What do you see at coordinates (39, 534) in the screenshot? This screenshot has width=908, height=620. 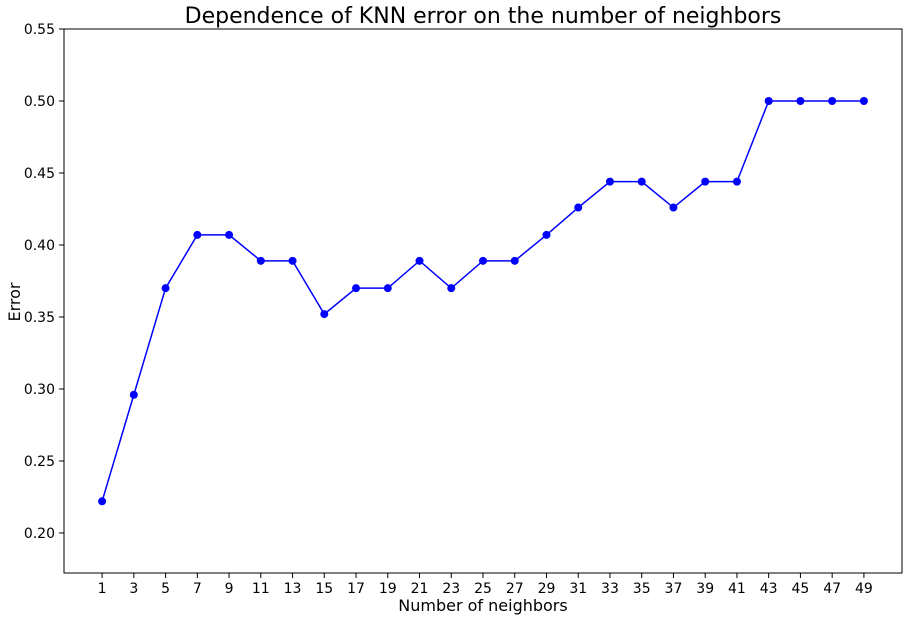 I see `y-tick-label: 0.20` at bounding box center [39, 534].